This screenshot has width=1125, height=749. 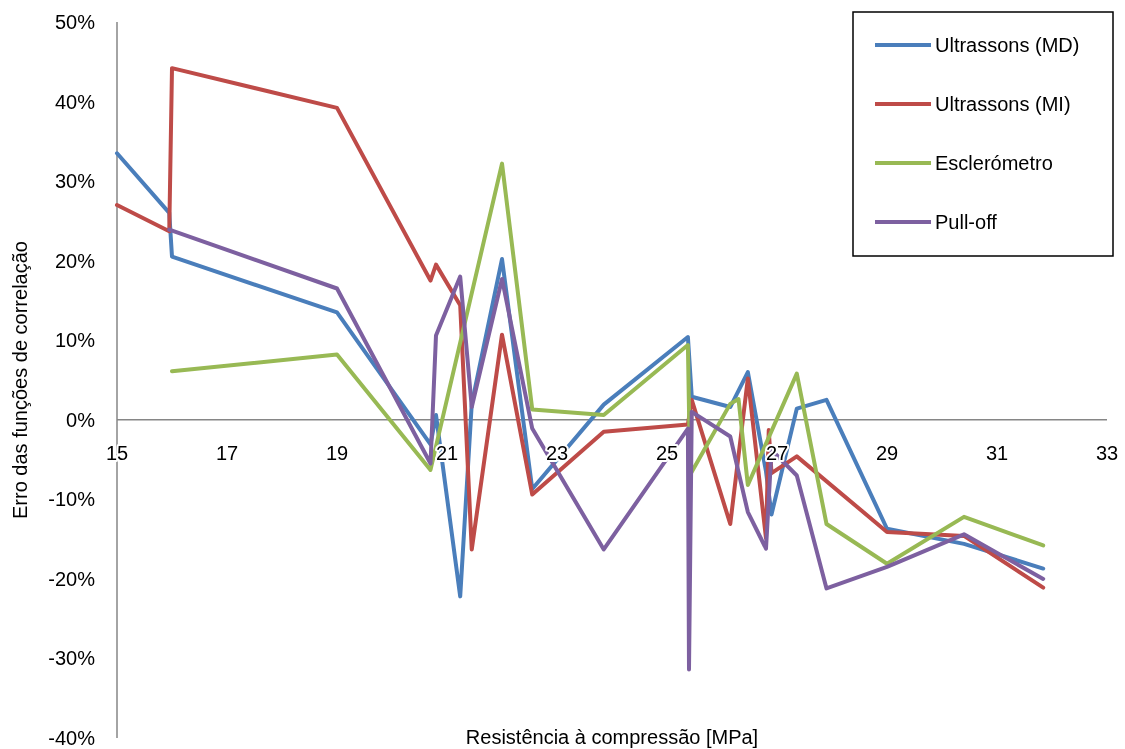 What do you see at coordinates (75, 260) in the screenshot?
I see `y-tick-label: 20%` at bounding box center [75, 260].